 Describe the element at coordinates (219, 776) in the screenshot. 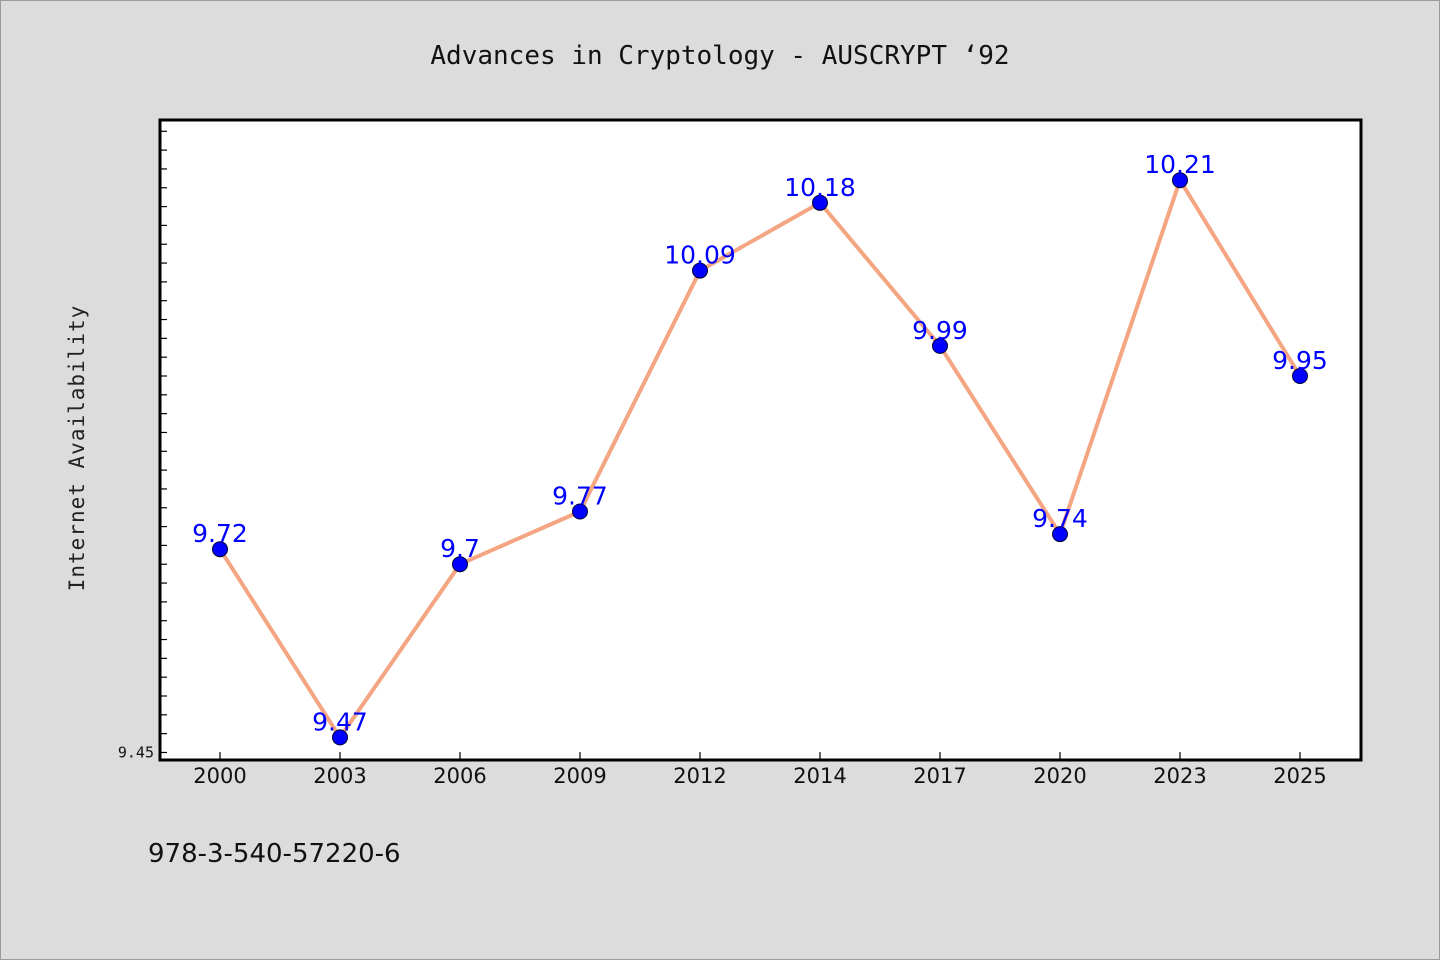

I see `x-tick-label: 2000` at that location.